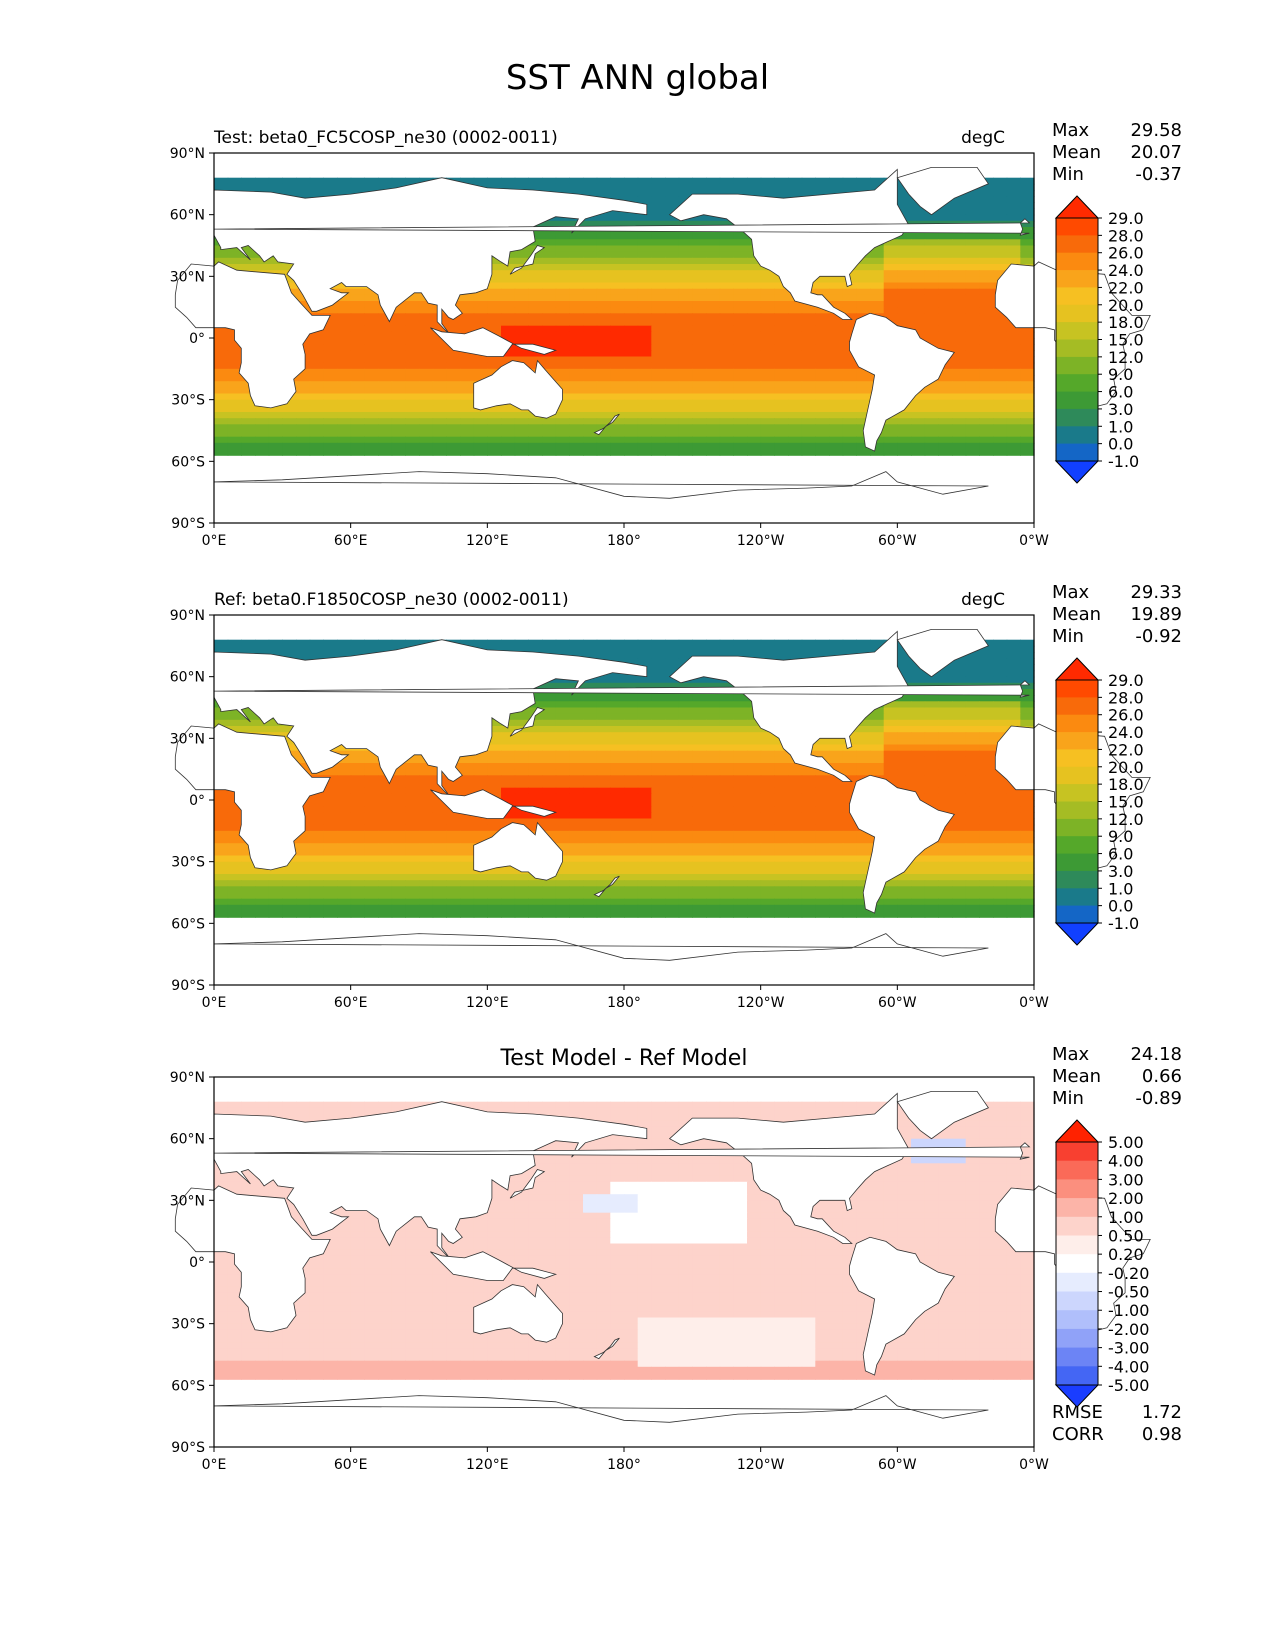 The image size is (1275, 1650). What do you see at coordinates (1126, 218) in the screenshot?
I see `colorbar-label: 29.0` at bounding box center [1126, 218].